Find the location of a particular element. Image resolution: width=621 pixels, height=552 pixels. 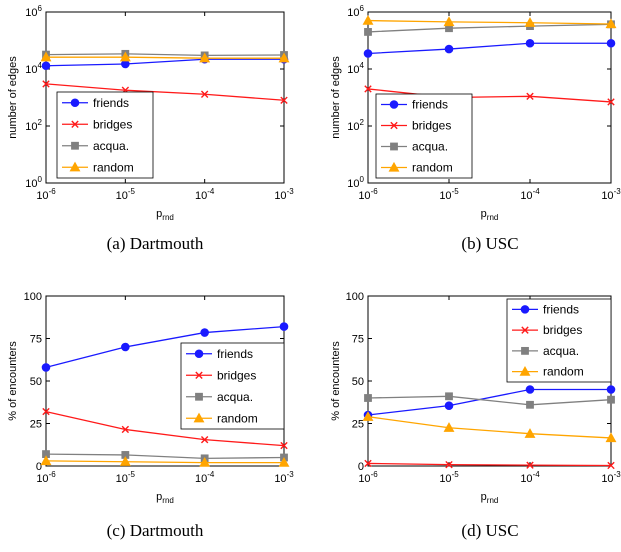

series-line-bridges is located at coordinates (489, 464).